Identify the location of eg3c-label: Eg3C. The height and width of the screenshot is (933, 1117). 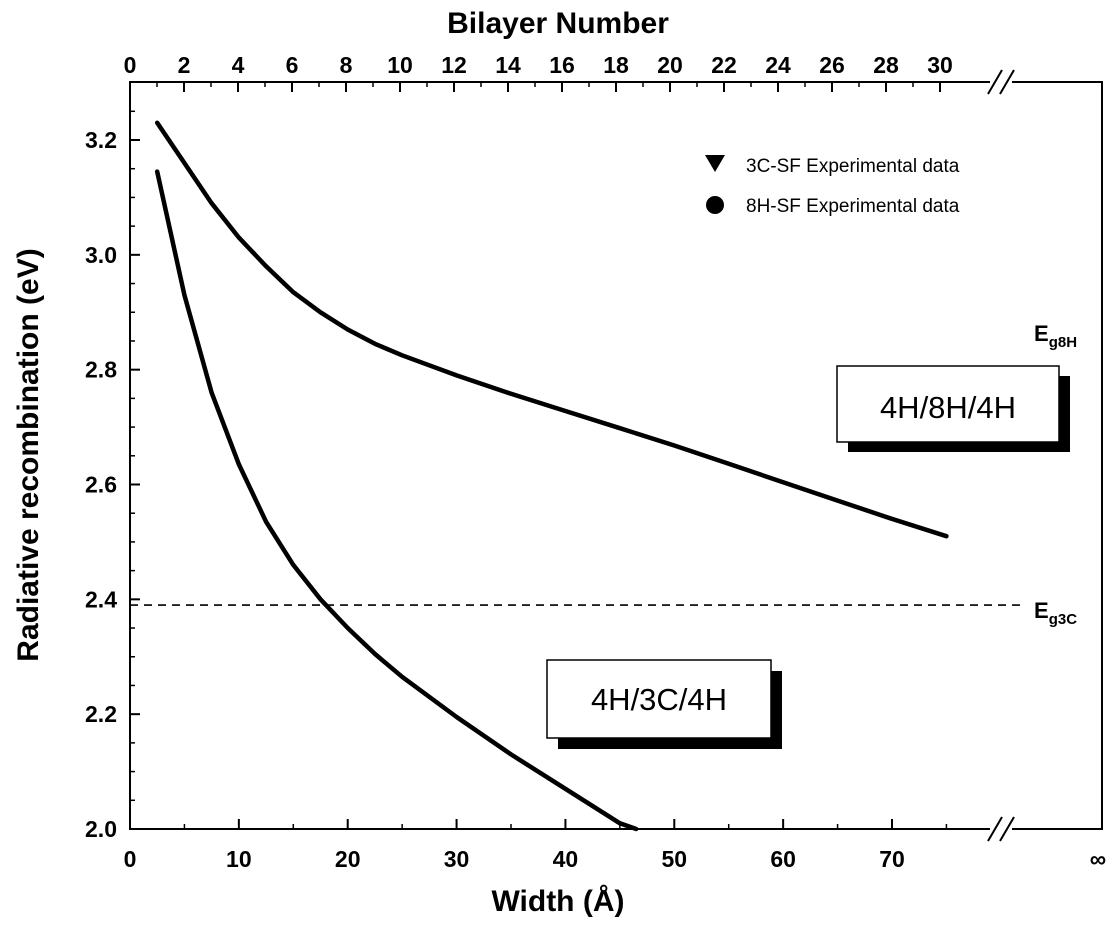
(1055, 613).